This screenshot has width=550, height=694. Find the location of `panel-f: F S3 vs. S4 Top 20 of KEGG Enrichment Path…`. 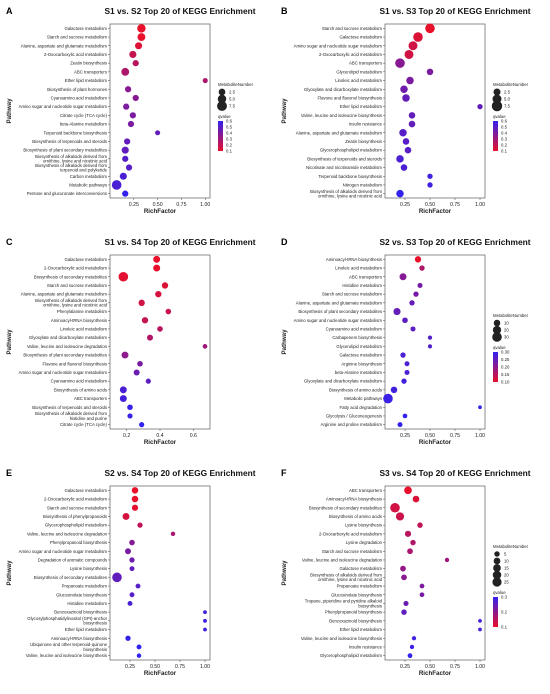

panel-f: F S3 vs. S4 Top 20 of KEGG Enrichment Path… is located at coordinates (406, 572).